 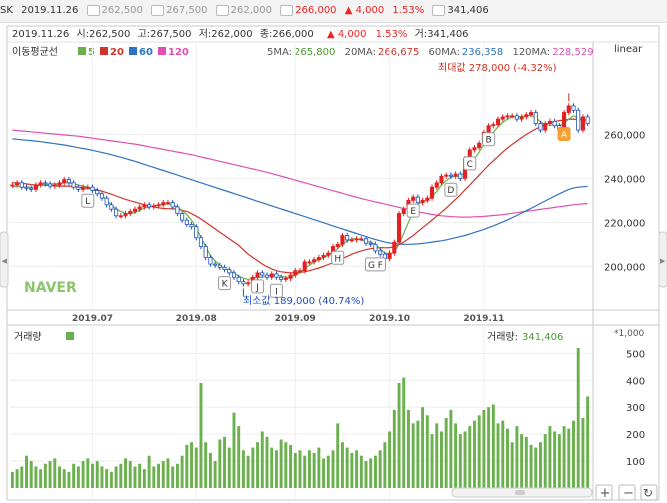 What do you see at coordinates (4, 259) in the screenshot?
I see `left-scroll-handle` at bounding box center [4, 259].